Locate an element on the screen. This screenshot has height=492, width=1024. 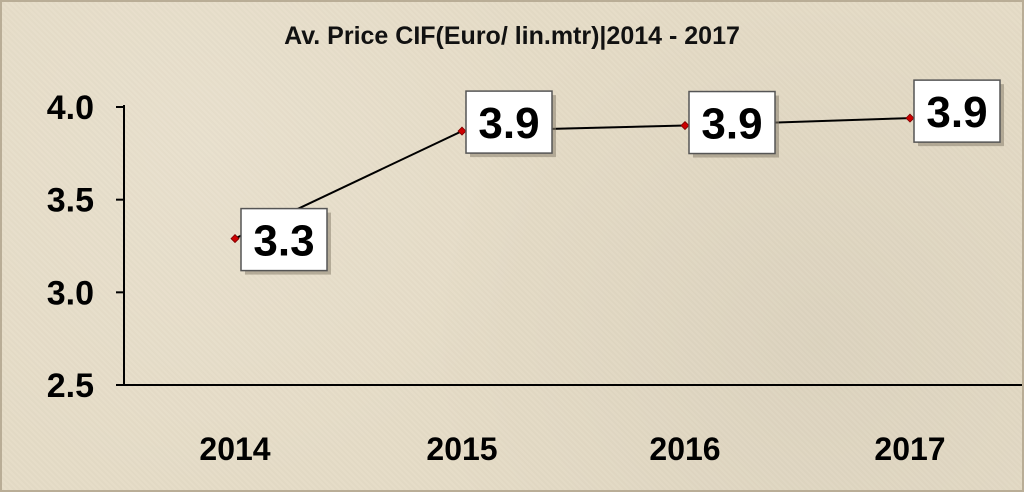
data-label-text: 3.3 is located at coordinates (283, 241).